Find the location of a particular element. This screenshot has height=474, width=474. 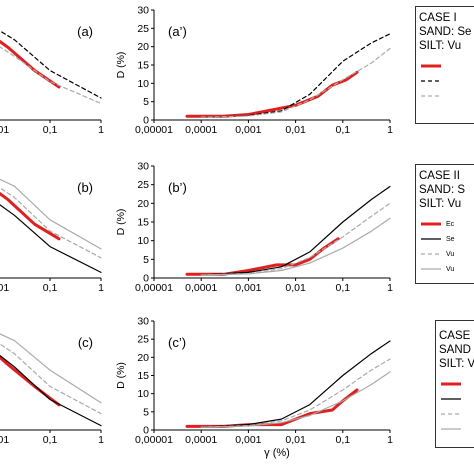

legend-item-label: Ec is located at coordinates (450, 224).